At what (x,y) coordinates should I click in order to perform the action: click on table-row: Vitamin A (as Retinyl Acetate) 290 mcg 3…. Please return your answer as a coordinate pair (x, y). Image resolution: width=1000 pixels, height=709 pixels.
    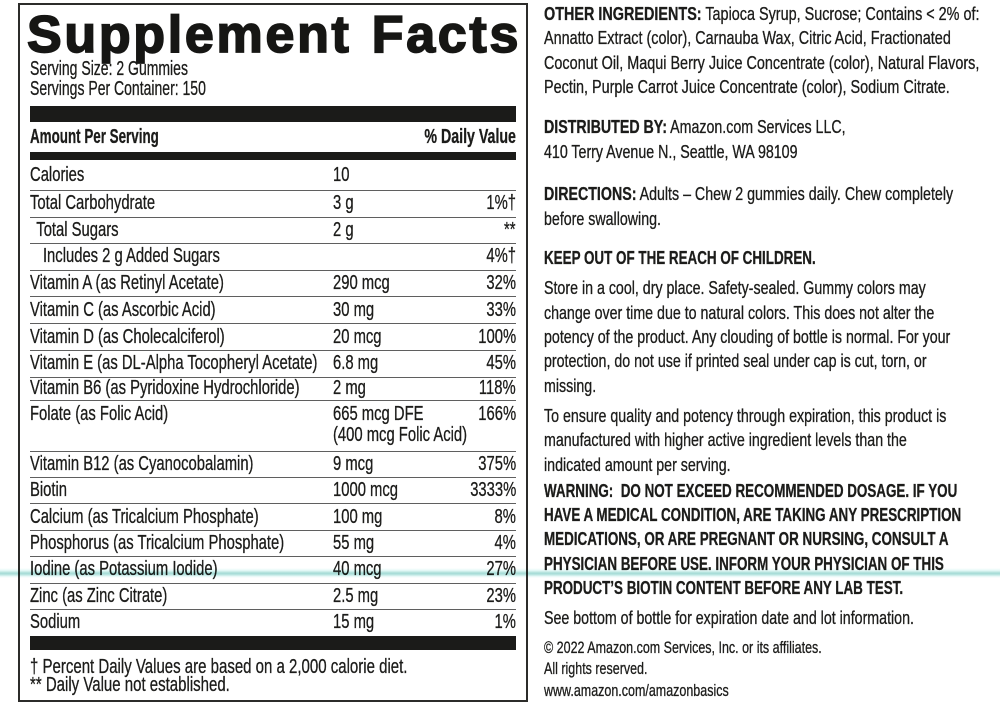
    Looking at the image, I should click on (273, 283).